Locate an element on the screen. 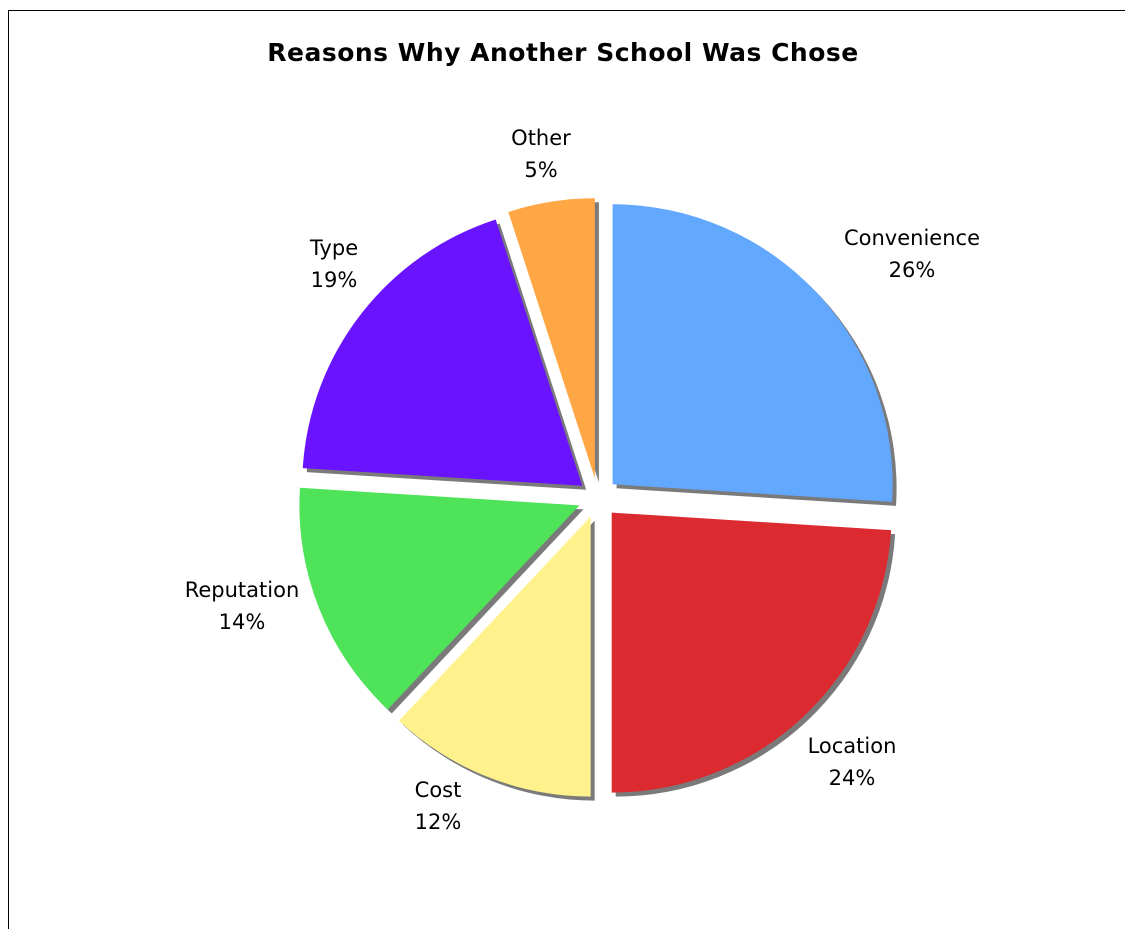  slice-label-reputation: Reputation is located at coordinates (242, 590).